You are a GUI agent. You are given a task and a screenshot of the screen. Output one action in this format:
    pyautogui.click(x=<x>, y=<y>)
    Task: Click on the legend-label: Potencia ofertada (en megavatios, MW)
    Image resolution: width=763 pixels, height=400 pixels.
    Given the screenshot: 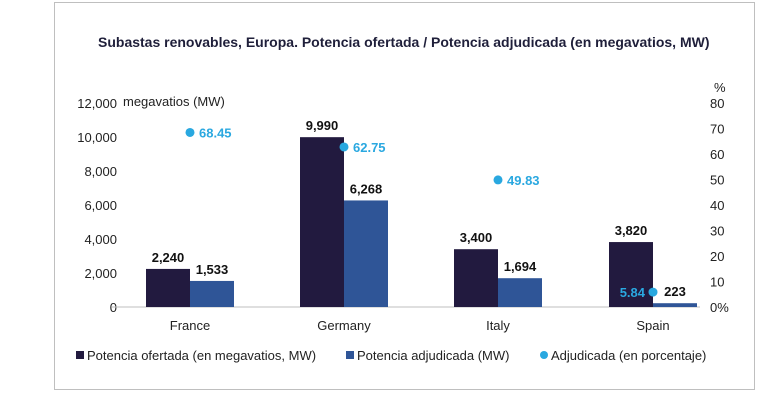 What is the action you would take?
    pyautogui.click(x=201, y=355)
    